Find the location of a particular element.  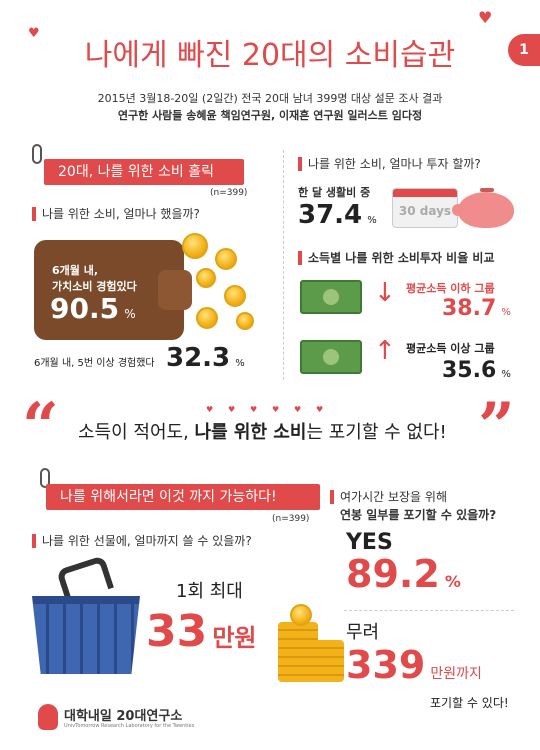

page-number-badge: 1 is located at coordinates (524, 50).